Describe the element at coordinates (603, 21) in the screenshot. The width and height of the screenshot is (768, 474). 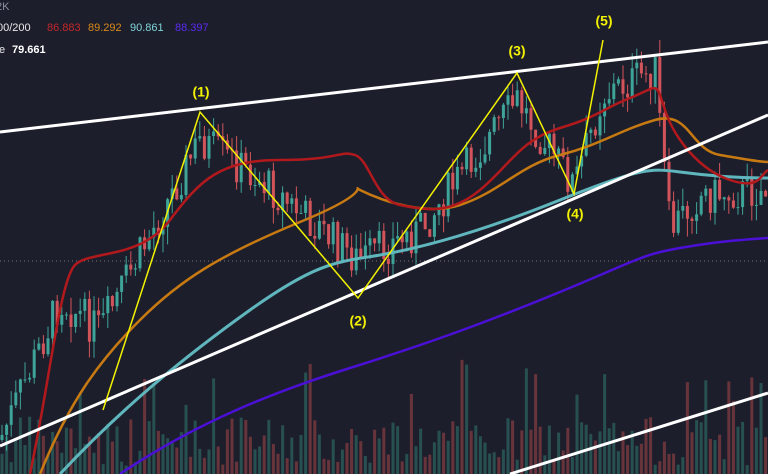
I see `wave-label: (5)` at that location.